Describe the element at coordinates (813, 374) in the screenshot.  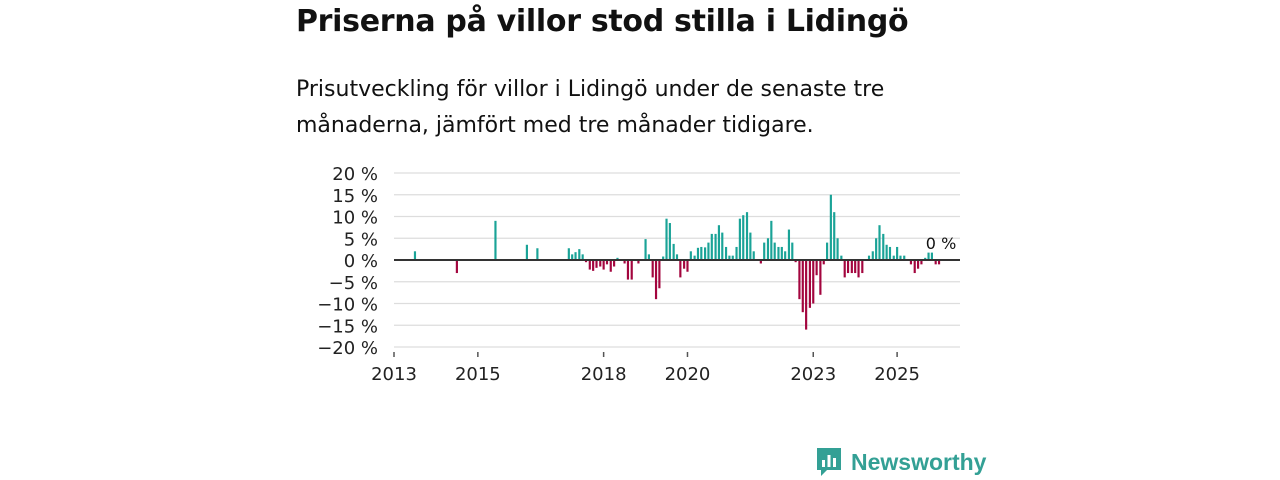
I see `x-tick-label: 2023` at that location.